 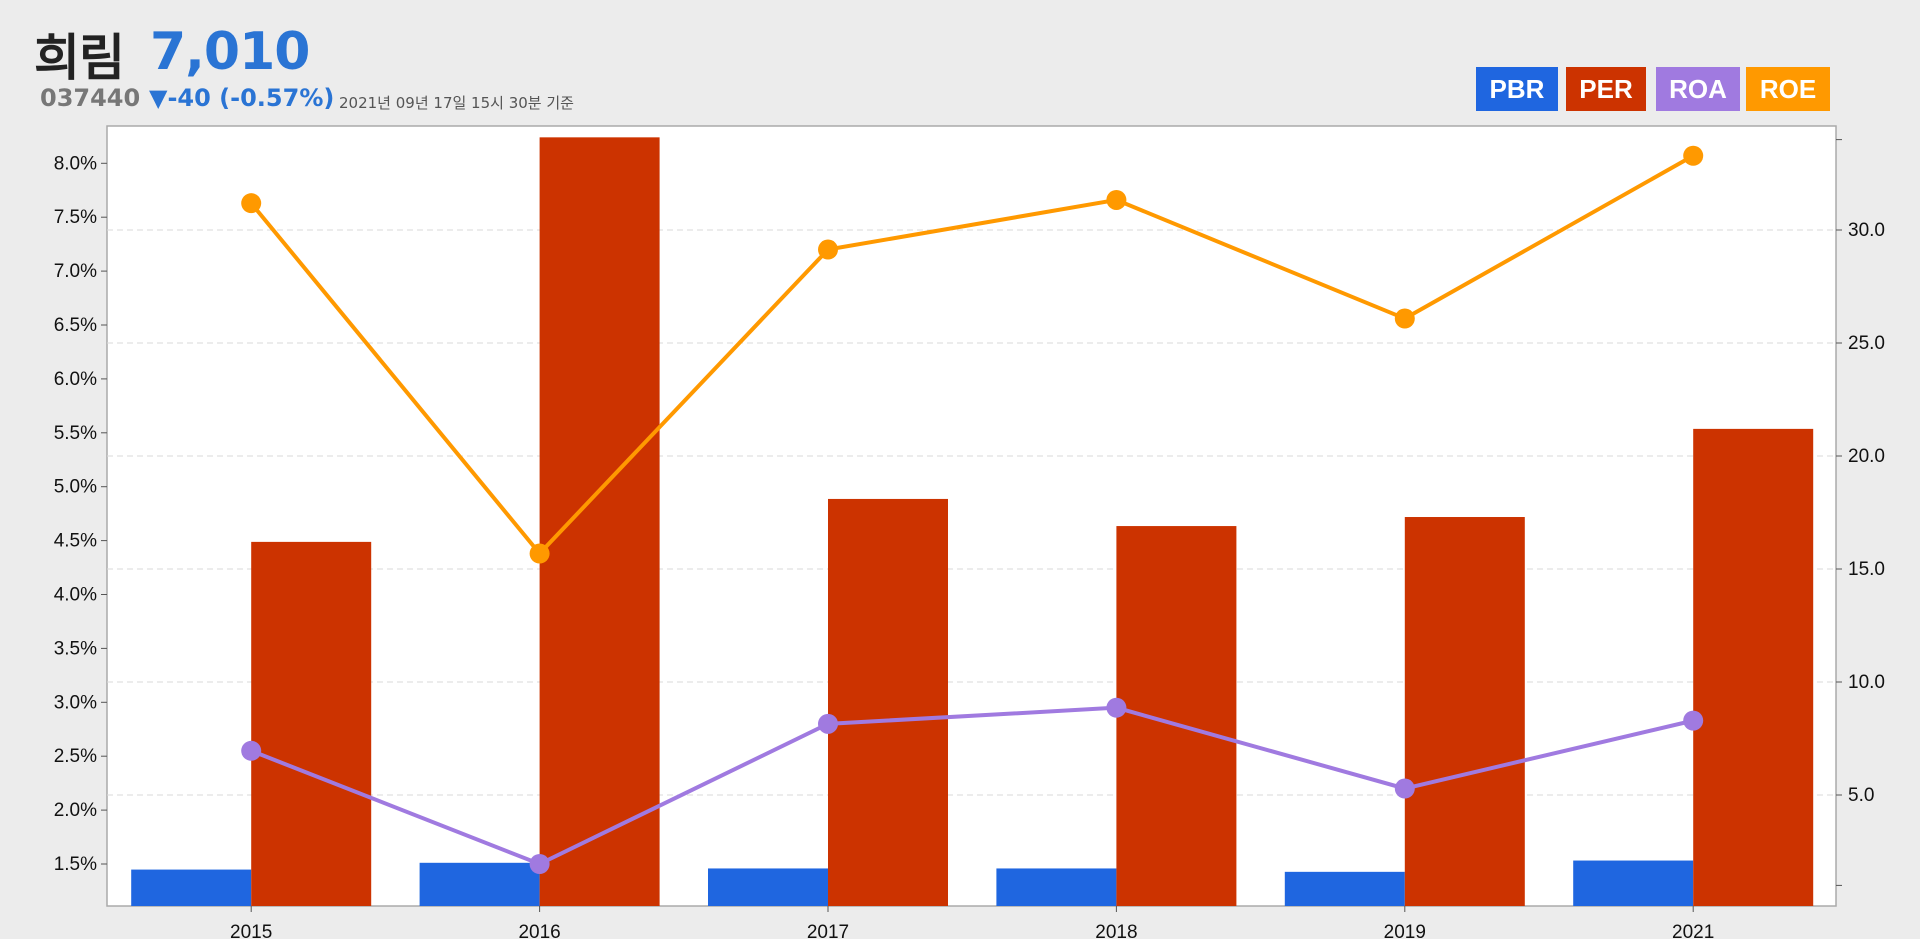 I want to click on legend-item-roa: ROA, so click(x=1698, y=89).